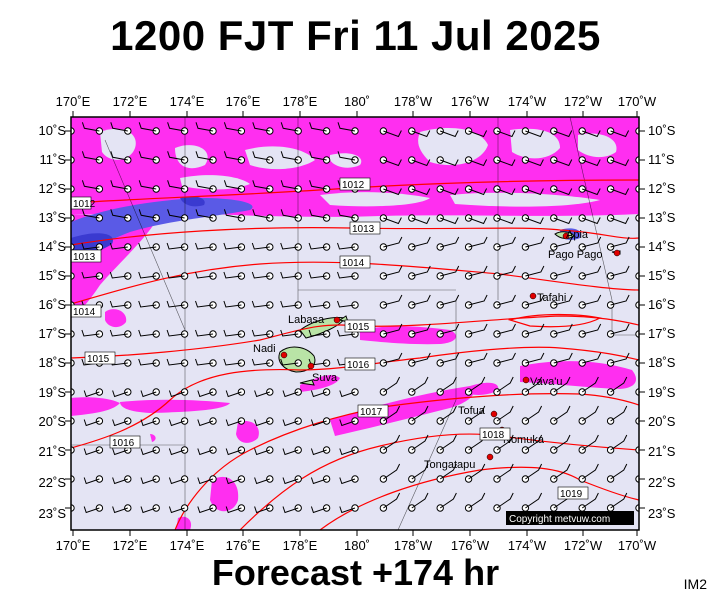  What do you see at coordinates (527, 545) in the screenshot?
I see `lon-bottom-8: 174˚W` at bounding box center [527, 545].